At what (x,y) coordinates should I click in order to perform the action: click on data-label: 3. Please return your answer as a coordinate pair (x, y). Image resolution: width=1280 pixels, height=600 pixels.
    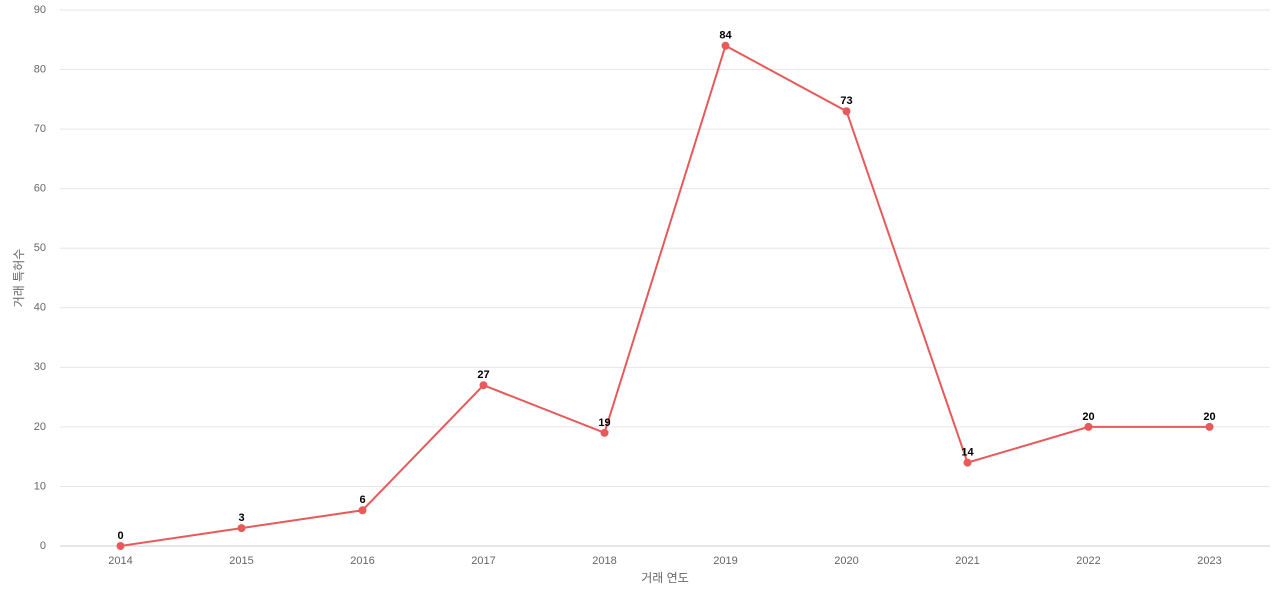
    Looking at the image, I should click on (241, 518).